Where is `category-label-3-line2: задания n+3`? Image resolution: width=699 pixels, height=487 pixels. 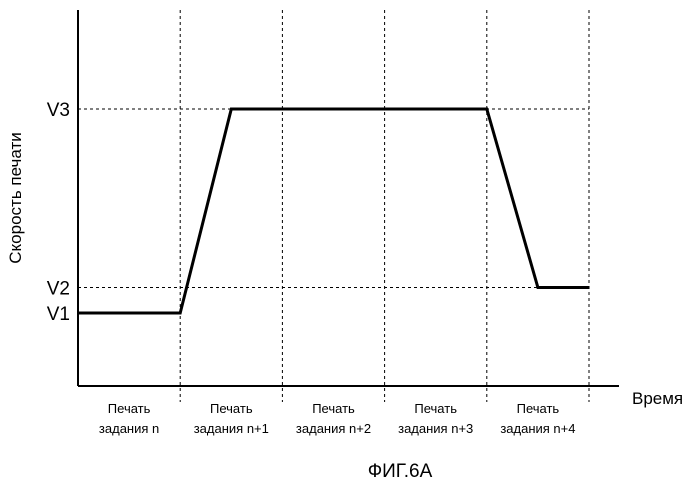
category-label-3-line2: задания n+3 is located at coordinates (435, 428).